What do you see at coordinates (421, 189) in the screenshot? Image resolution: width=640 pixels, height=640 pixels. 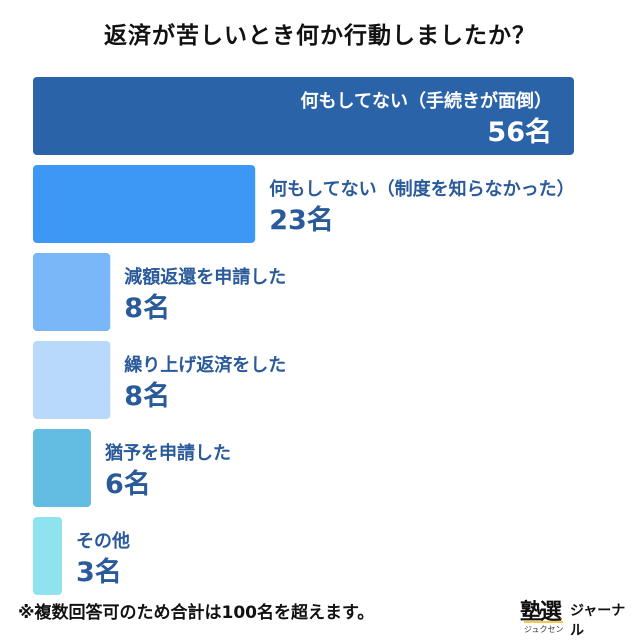 I see `category-label-2: 何もしてない（制度を知らなかった）` at bounding box center [421, 189].